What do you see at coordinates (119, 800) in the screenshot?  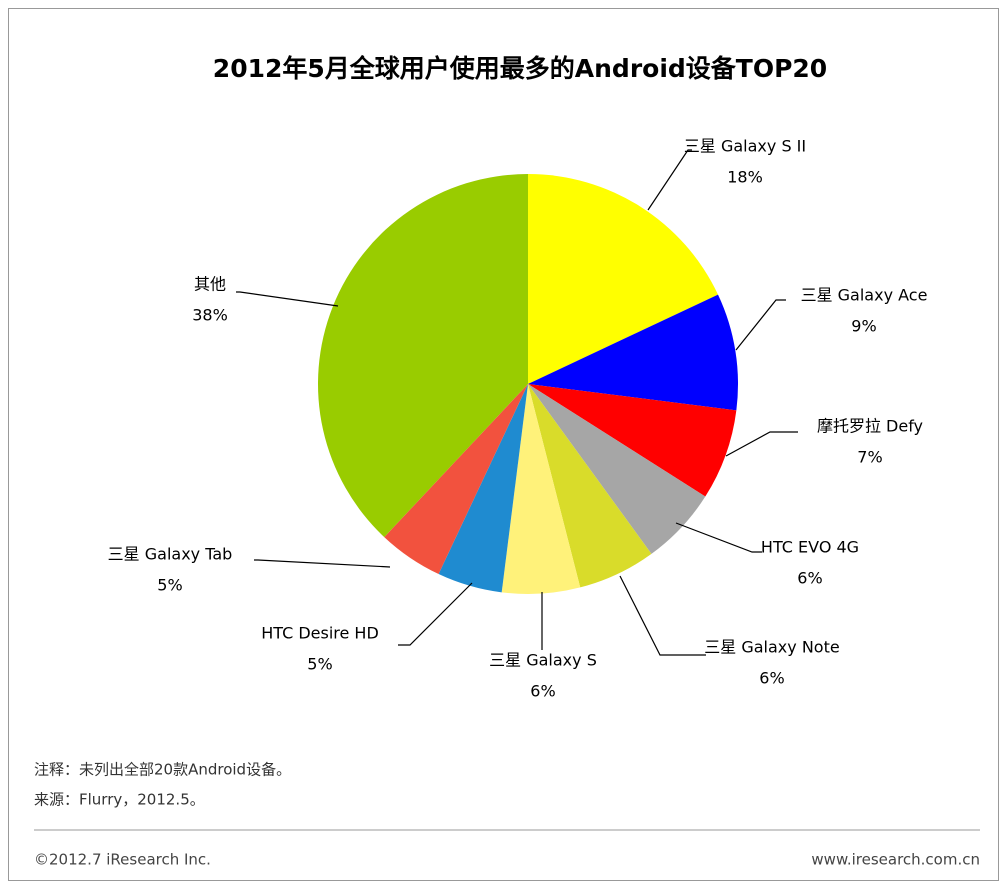 I see `note: 来源：Flurry，2012.5。` at bounding box center [119, 800].